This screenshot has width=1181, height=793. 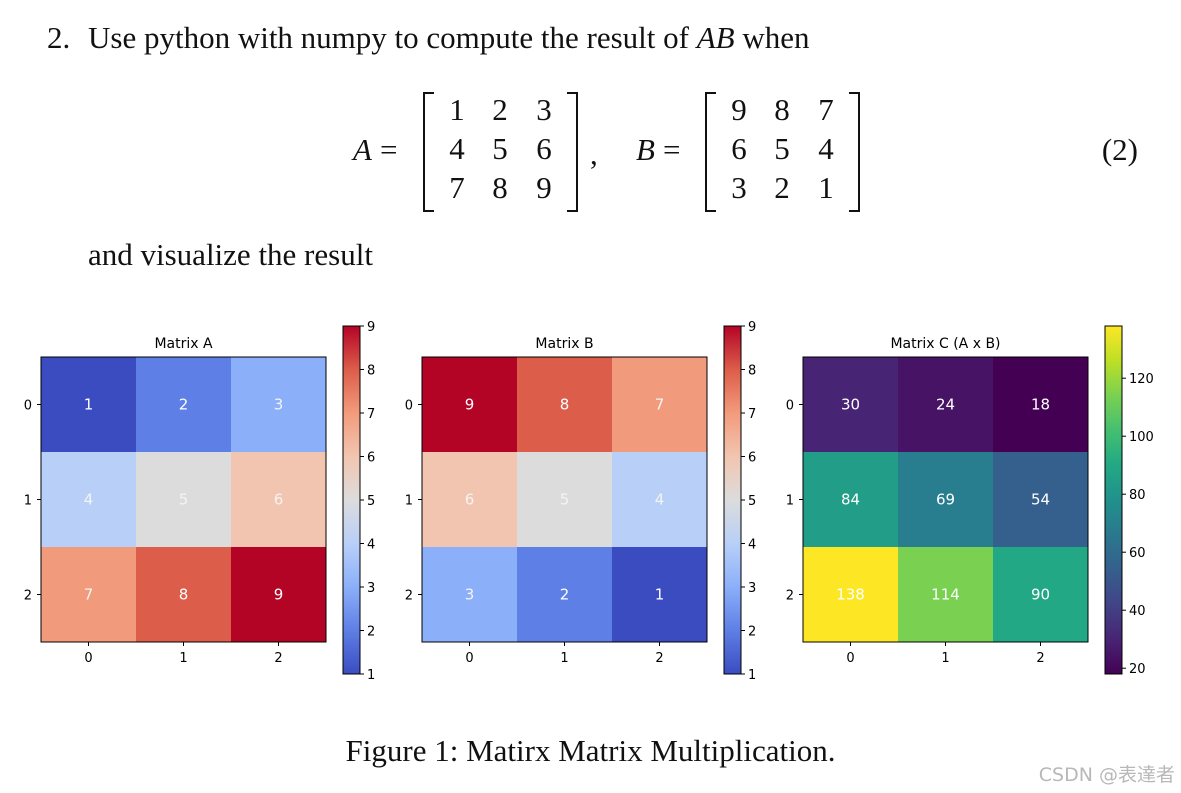 I want to click on colorbar-tick-label: 40, so click(x=1137, y=611).